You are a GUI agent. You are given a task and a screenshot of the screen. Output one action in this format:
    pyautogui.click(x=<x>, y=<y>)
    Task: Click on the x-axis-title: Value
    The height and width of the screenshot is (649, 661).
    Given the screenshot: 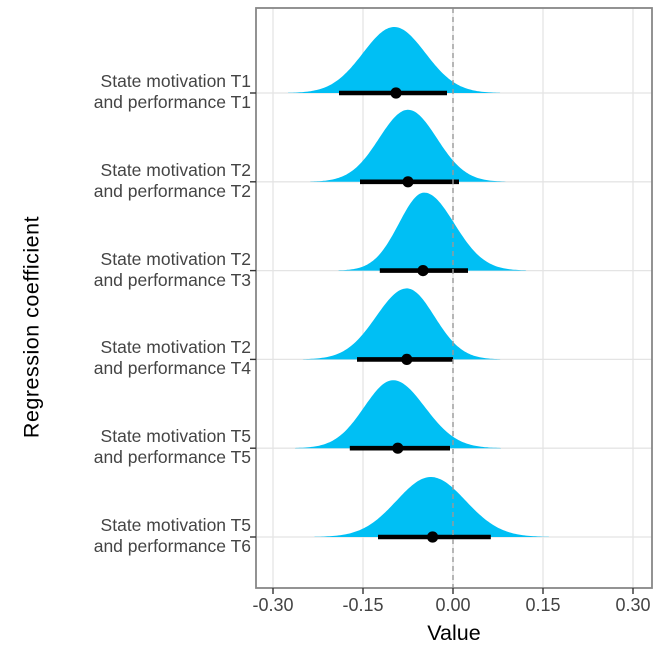 What is the action you would take?
    pyautogui.click(x=454, y=633)
    